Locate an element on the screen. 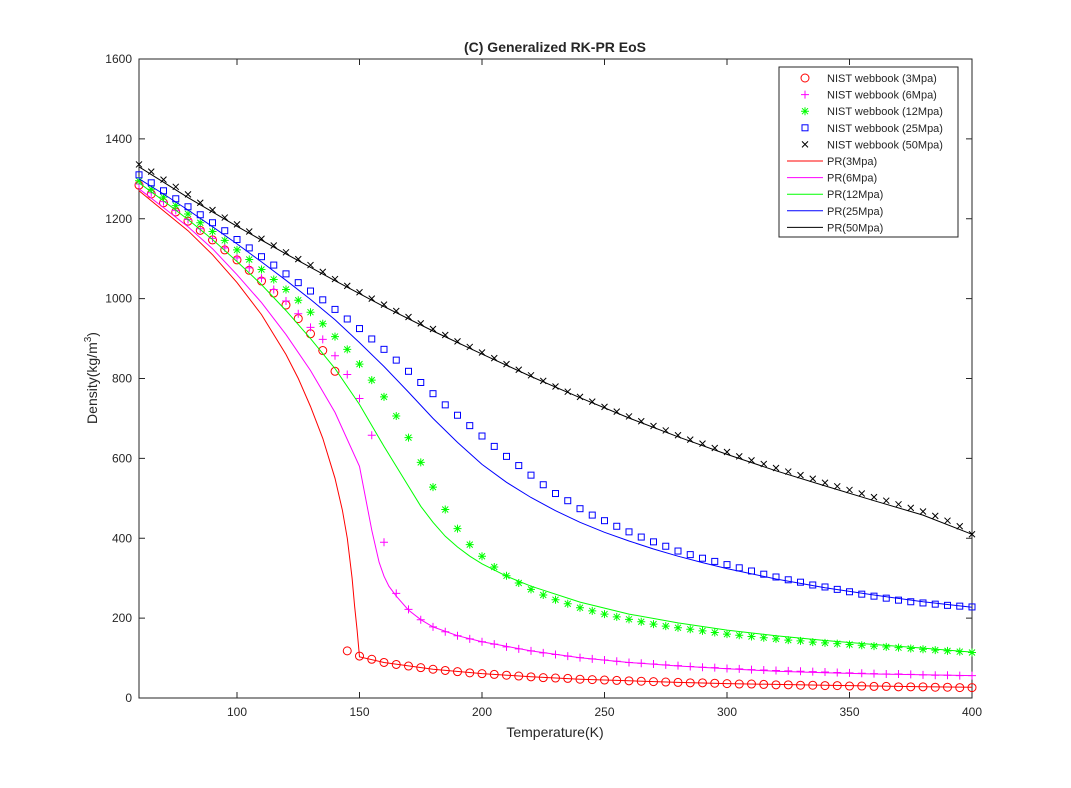 The height and width of the screenshot is (788, 1071). legend-item: PR(6Mpa) is located at coordinates (832, 179).